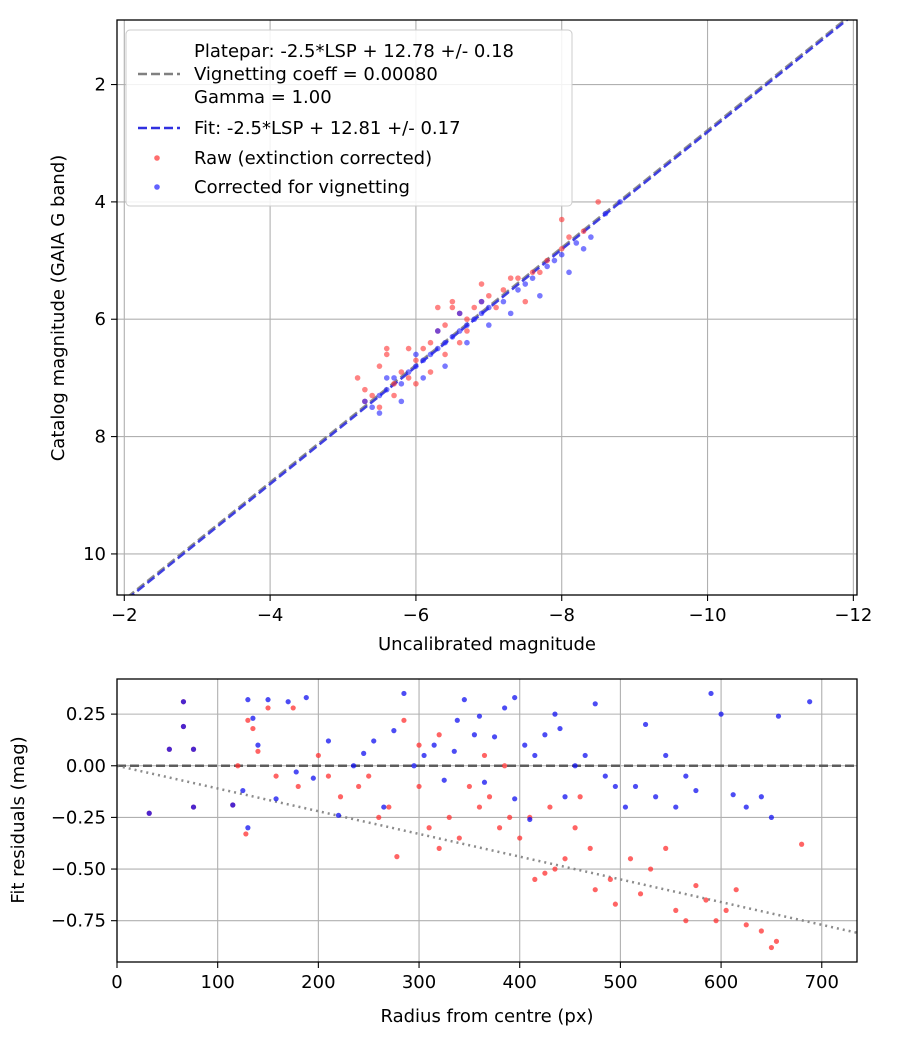  I want to click on calibration-x-tick-label: −8, so click(561, 615).